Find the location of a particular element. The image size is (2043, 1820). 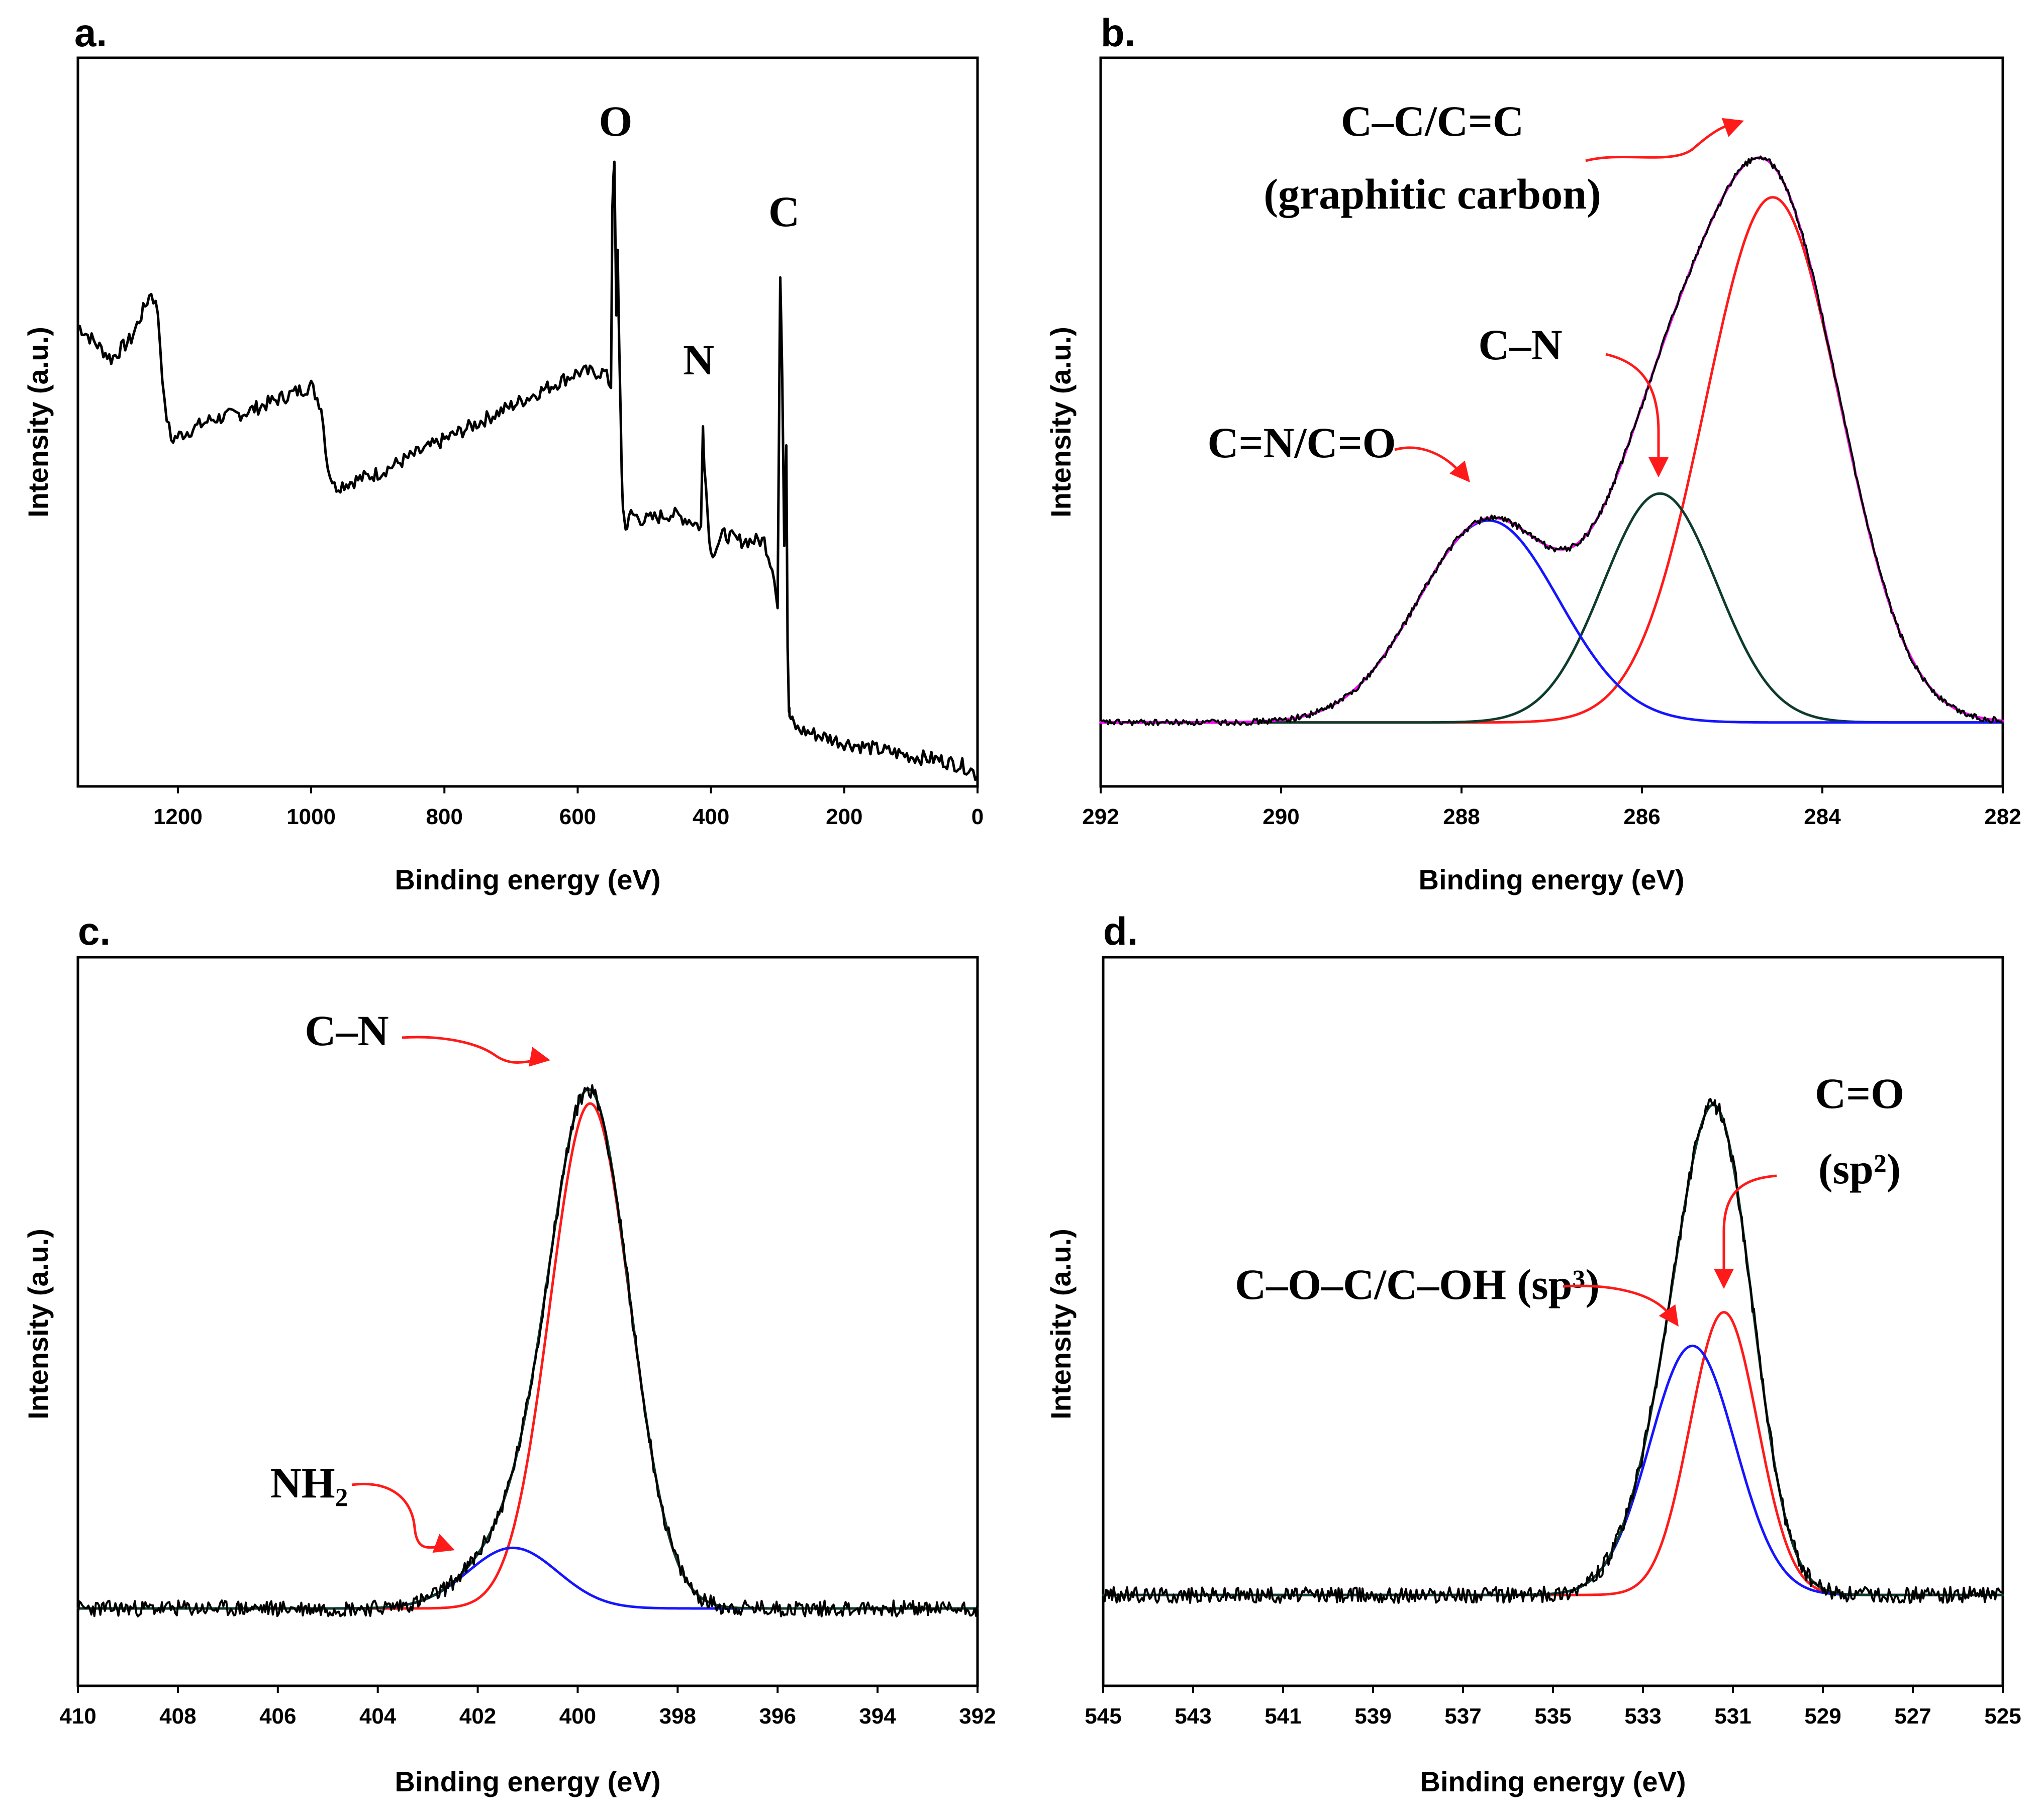

series-c-n-c-o-line is located at coordinates (1551, 621).